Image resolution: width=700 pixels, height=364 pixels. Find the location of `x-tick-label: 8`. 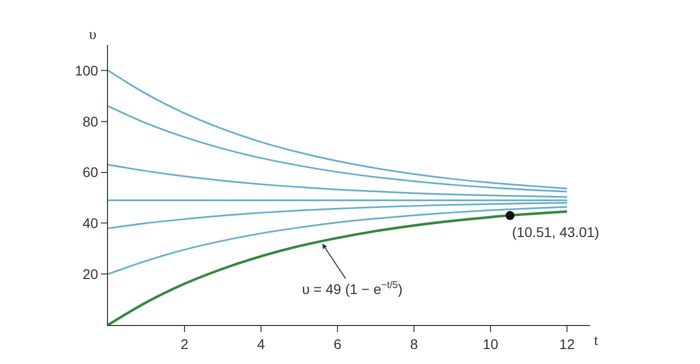

x-tick-label: 8 is located at coordinates (414, 344).